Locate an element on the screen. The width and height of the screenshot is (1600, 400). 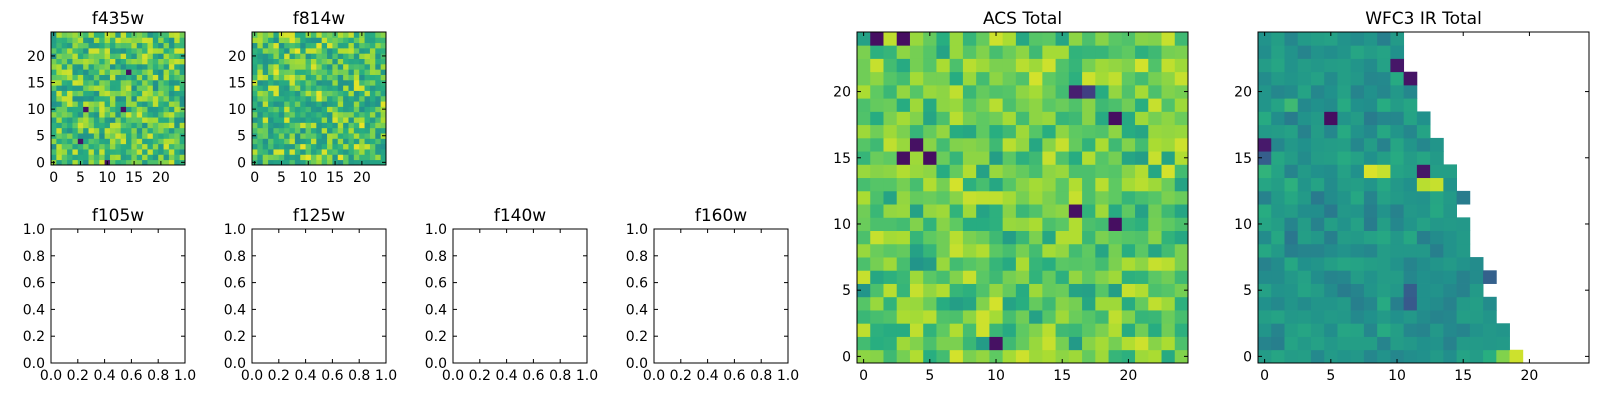
y-tick-label: 0.2 is located at coordinates (637, 337).